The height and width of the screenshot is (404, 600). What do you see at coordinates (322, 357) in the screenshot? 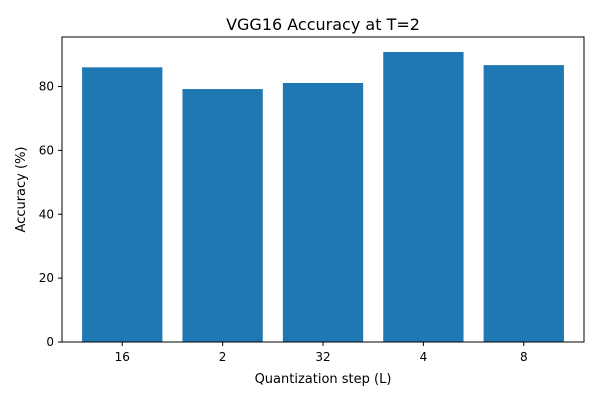
I see `x-tick-label: 32` at bounding box center [322, 357].